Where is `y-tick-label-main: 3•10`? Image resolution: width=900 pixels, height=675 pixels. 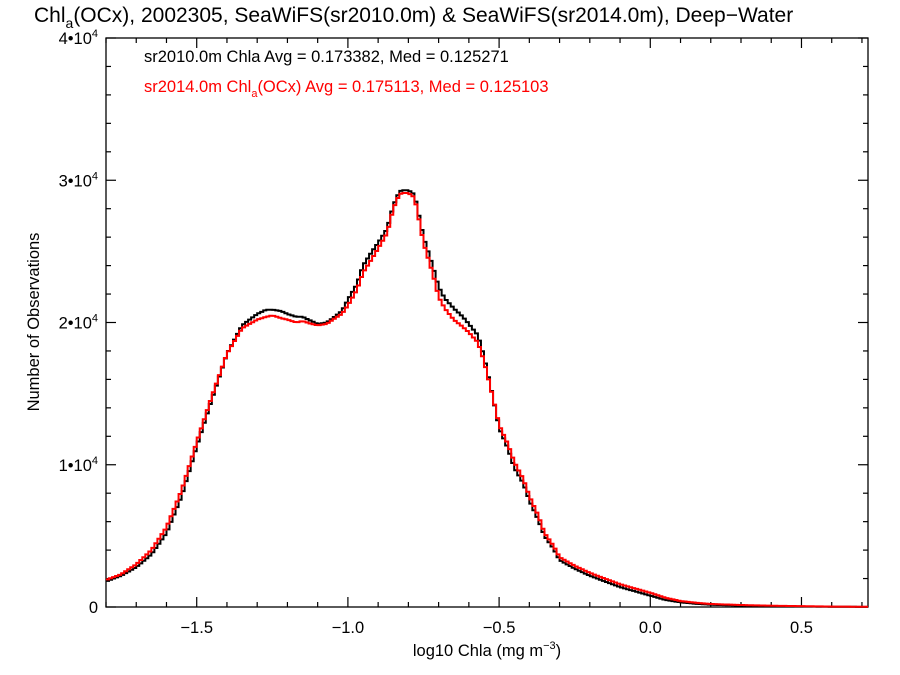
y-tick-label-main: 3•10 is located at coordinates (75, 181).